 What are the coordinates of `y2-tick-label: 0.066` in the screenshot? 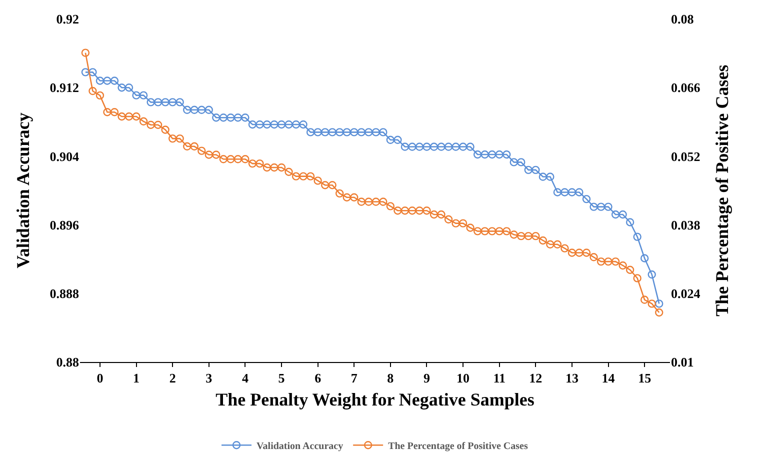 It's located at (686, 88).